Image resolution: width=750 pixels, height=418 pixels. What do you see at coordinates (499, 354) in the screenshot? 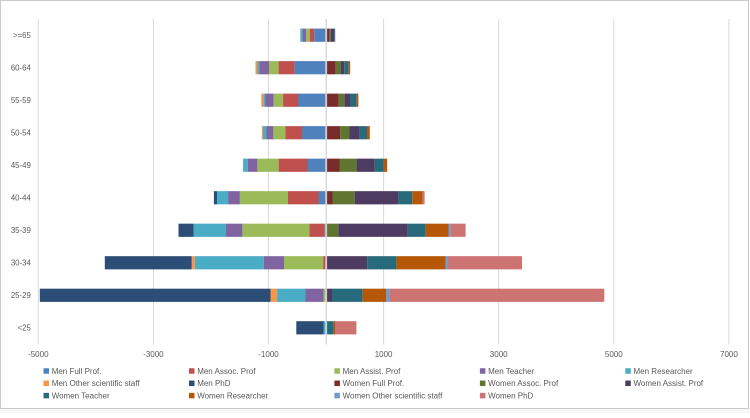
I see `svg-text: 3000` at bounding box center [499, 354].